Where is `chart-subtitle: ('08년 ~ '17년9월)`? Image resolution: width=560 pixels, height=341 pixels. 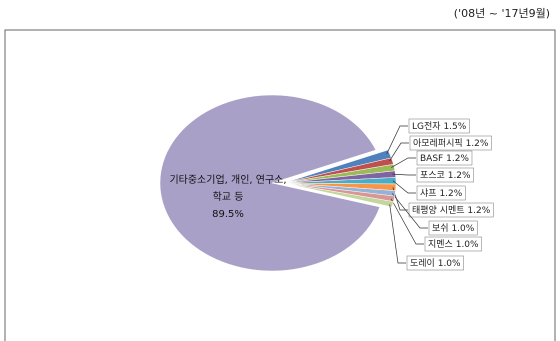 chart-subtitle: ('08년 ~ '17년9월) is located at coordinates (502, 13).